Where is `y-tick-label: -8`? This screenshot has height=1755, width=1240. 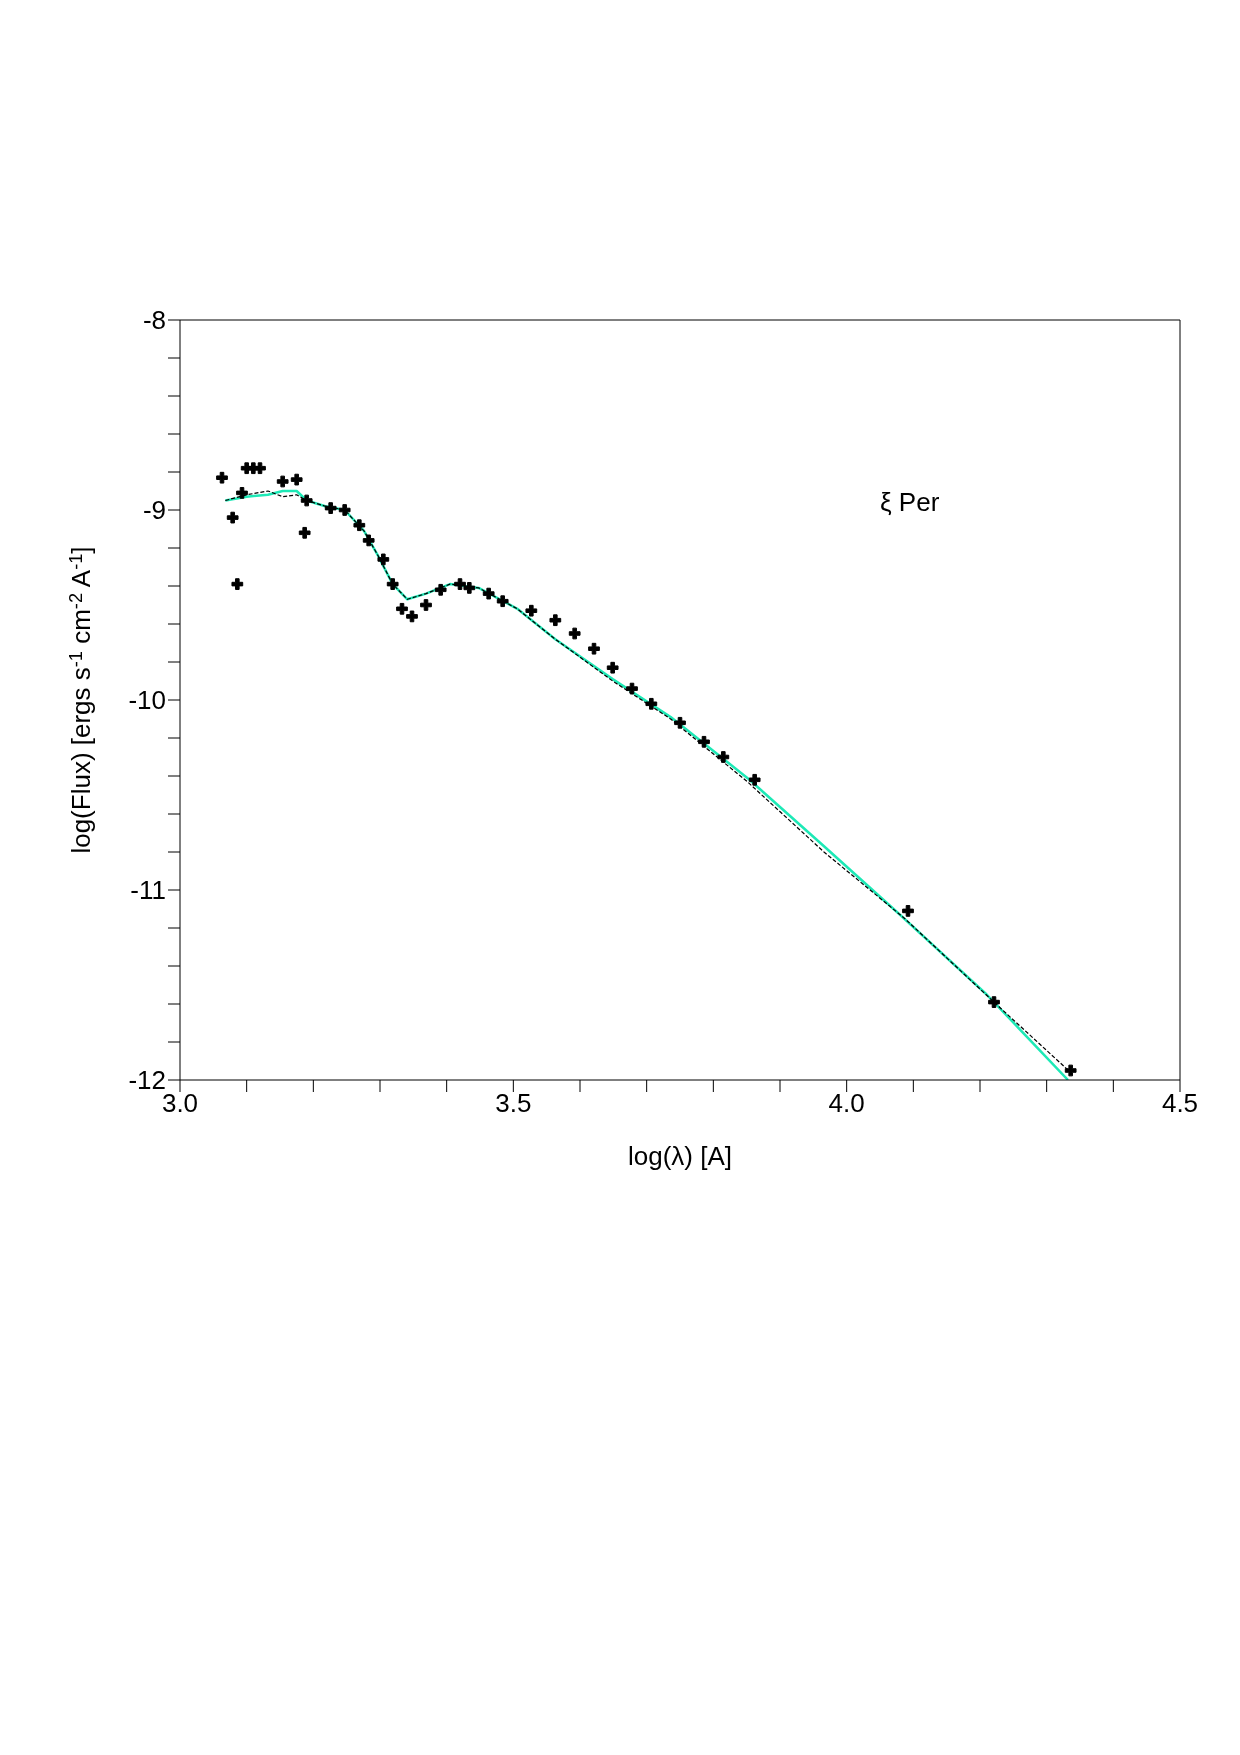 y-tick-label: -8 is located at coordinates (154, 320).